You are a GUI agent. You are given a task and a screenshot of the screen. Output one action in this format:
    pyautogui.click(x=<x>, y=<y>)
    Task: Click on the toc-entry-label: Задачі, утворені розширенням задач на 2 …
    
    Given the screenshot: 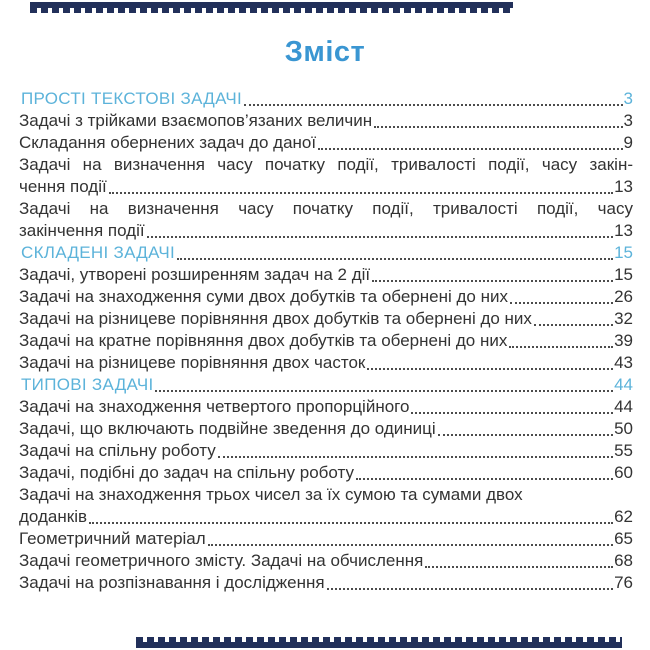 What is the action you would take?
    pyautogui.click(x=195, y=274)
    